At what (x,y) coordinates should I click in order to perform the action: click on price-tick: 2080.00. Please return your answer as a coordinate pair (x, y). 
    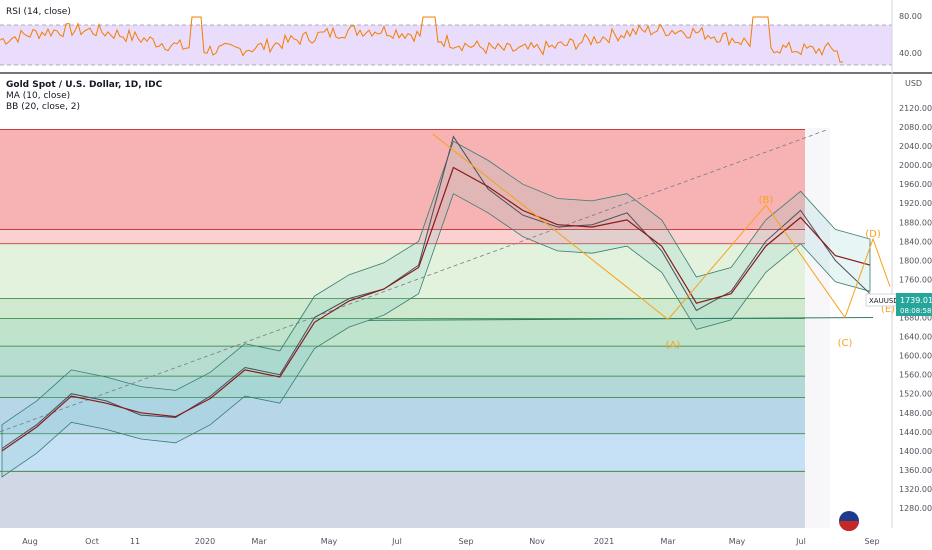
    Looking at the image, I should click on (915, 127).